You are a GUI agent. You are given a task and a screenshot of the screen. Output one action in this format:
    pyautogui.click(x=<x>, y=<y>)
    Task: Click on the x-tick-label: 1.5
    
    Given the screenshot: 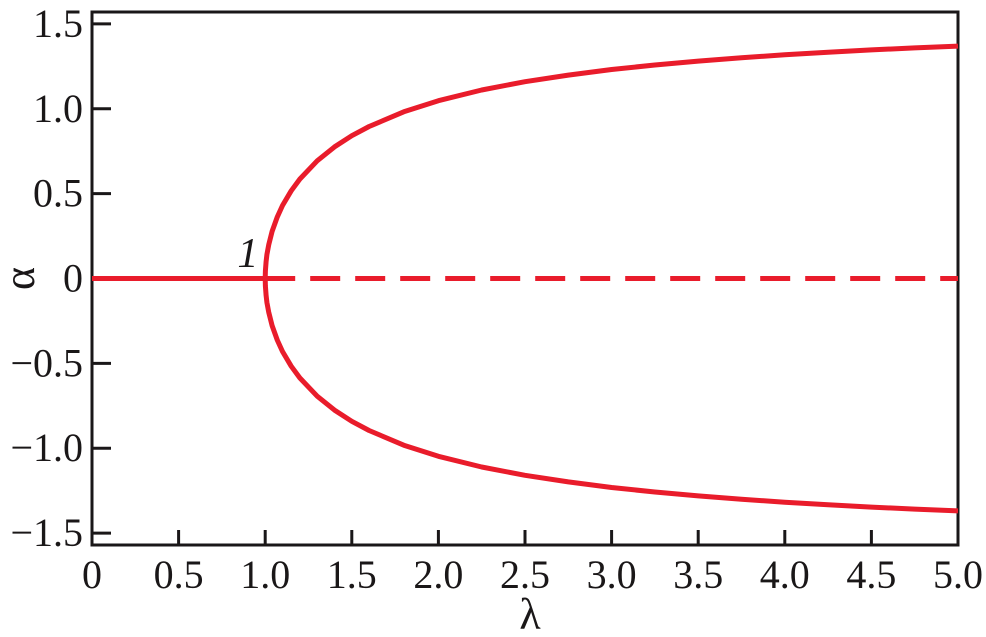 What is the action you would take?
    pyautogui.click(x=352, y=574)
    